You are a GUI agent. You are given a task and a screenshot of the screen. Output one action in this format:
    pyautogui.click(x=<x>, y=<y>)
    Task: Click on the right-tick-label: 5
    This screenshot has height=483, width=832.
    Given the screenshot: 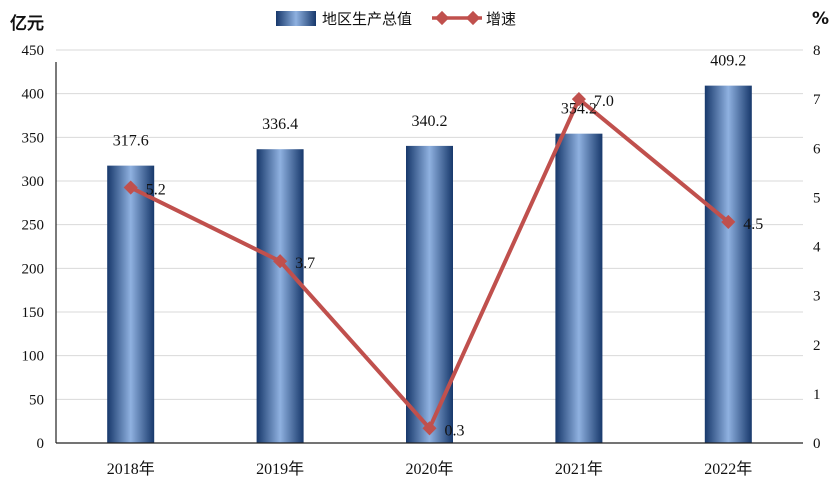 What is the action you would take?
    pyautogui.click(x=817, y=198)
    